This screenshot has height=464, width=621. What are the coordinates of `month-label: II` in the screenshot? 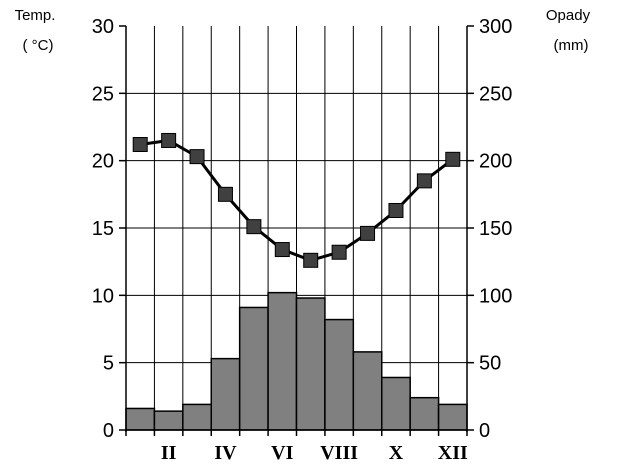 It's located at (169, 453).